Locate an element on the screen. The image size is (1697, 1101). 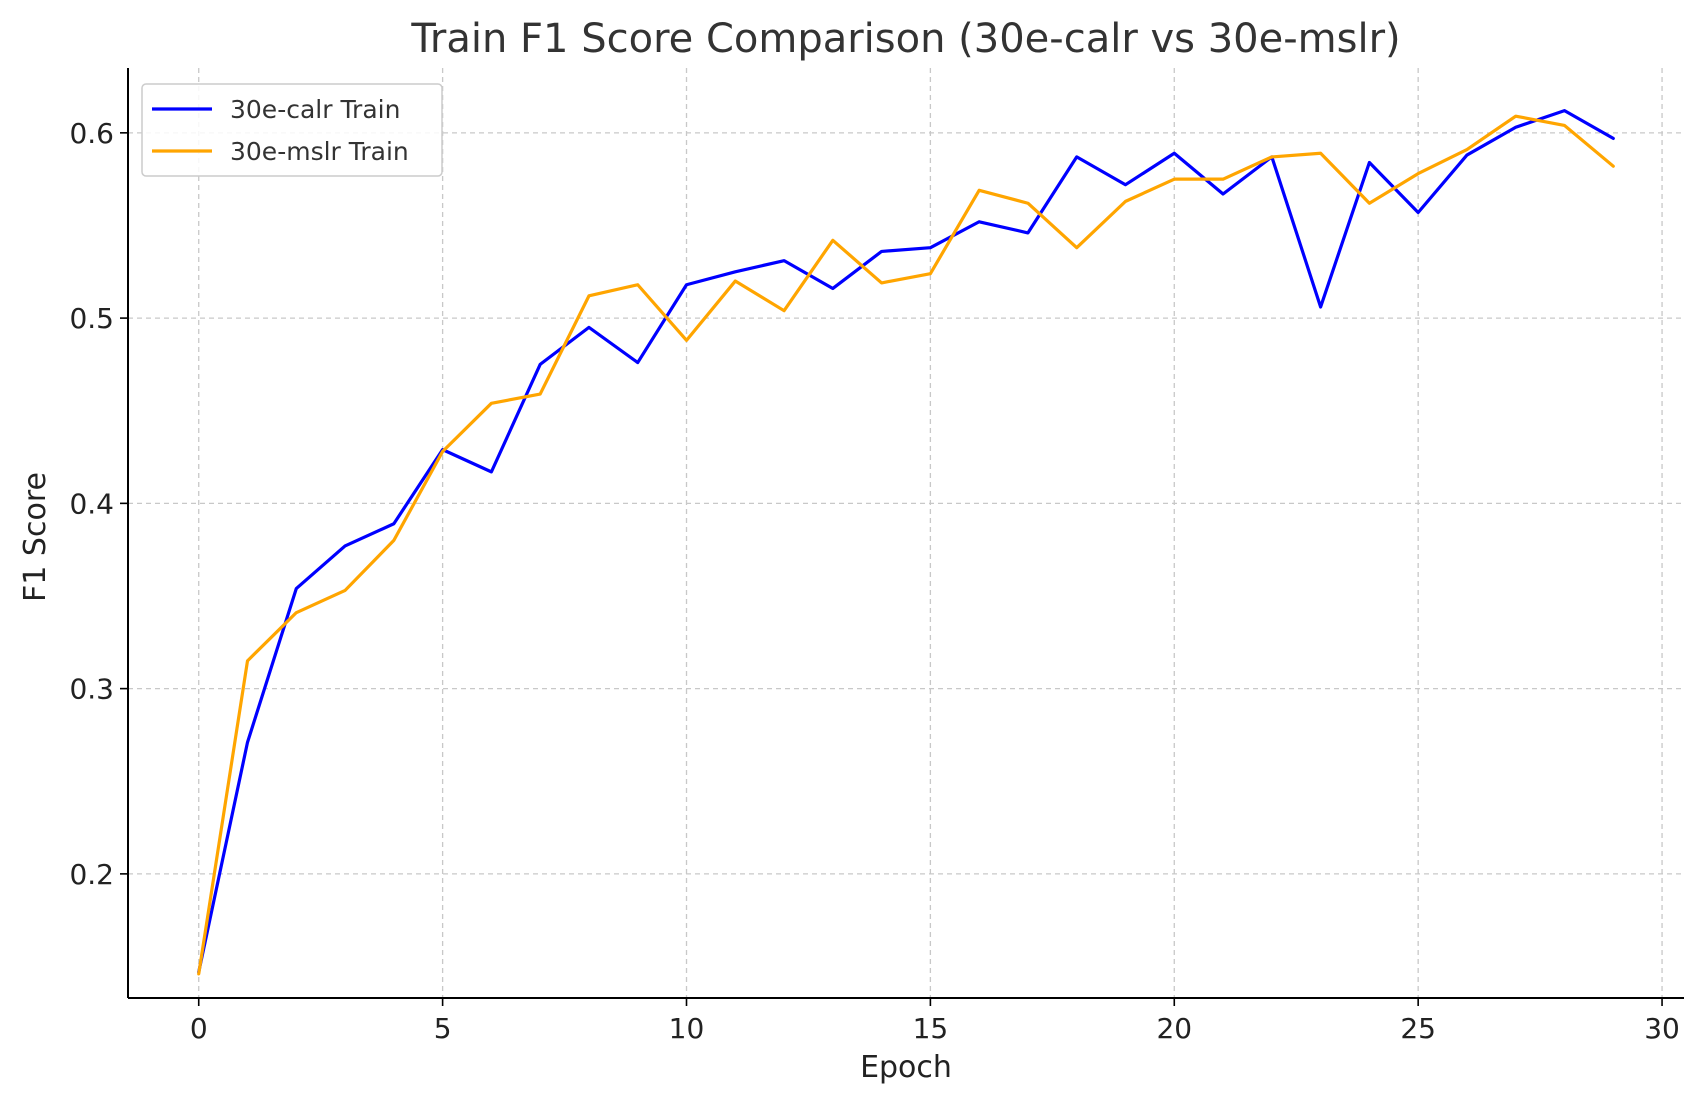
y-tick-label: 0.6 is located at coordinates (91, 133).